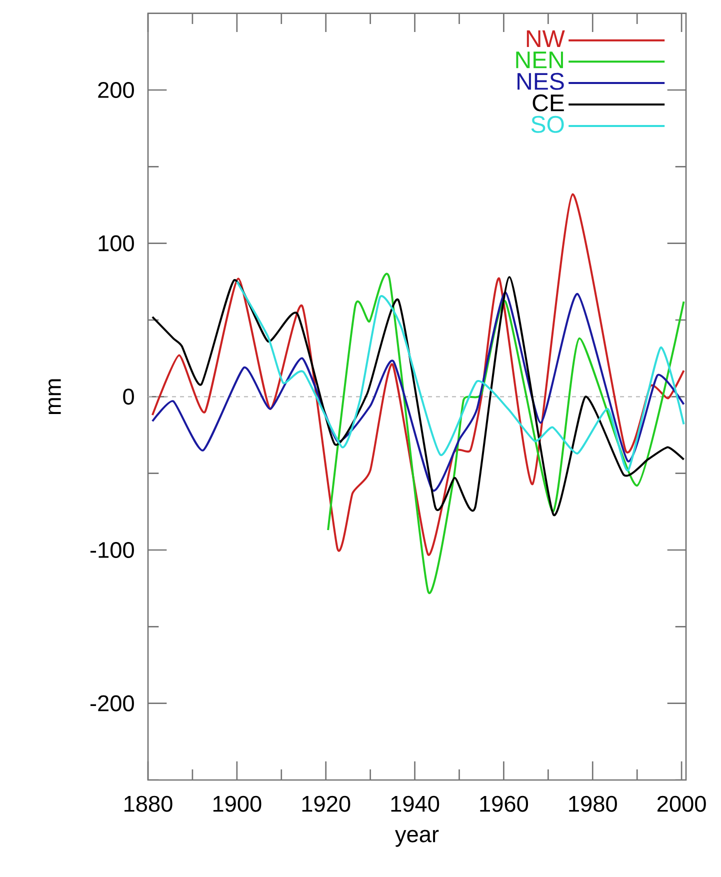 This screenshot has height=877, width=721. I want to click on x-tick-label: 1980, so click(593, 804).